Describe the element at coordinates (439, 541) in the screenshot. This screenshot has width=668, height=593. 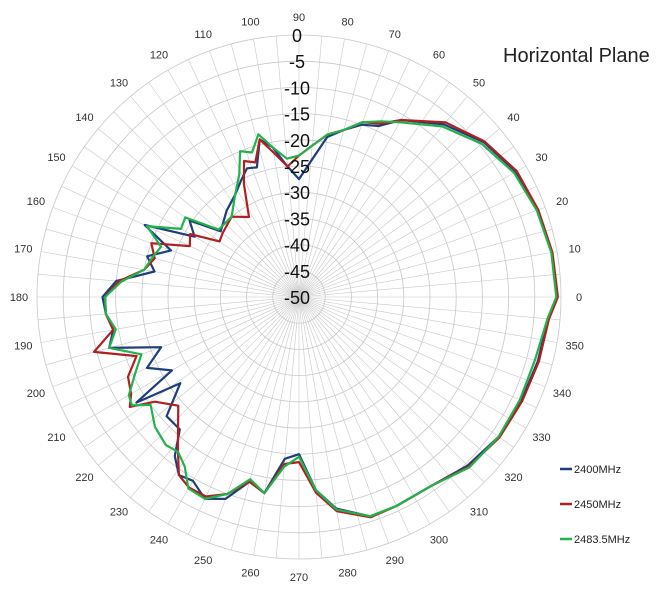
I see `angle-tick-label: 300` at that location.